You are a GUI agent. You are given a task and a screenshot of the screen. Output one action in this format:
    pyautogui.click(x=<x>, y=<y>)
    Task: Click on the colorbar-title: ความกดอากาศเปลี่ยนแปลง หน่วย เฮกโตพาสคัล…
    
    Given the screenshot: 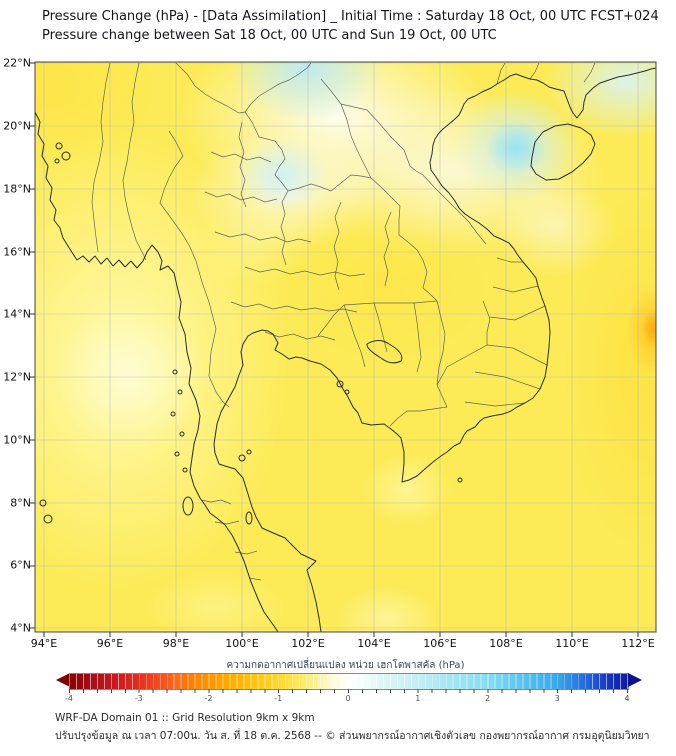 What is the action you would take?
    pyautogui.click(x=345, y=665)
    